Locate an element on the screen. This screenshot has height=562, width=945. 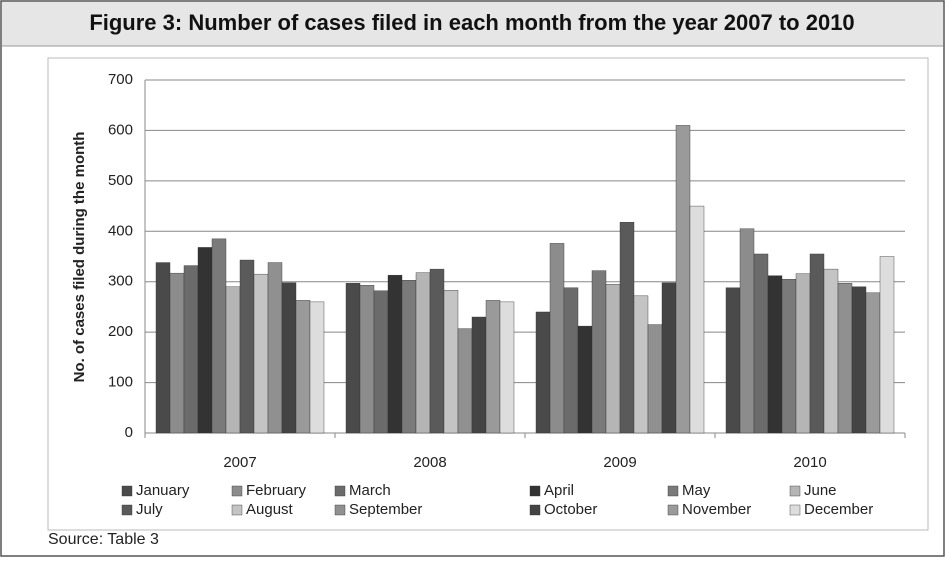
y-tick-label: 600 is located at coordinates (120, 129).